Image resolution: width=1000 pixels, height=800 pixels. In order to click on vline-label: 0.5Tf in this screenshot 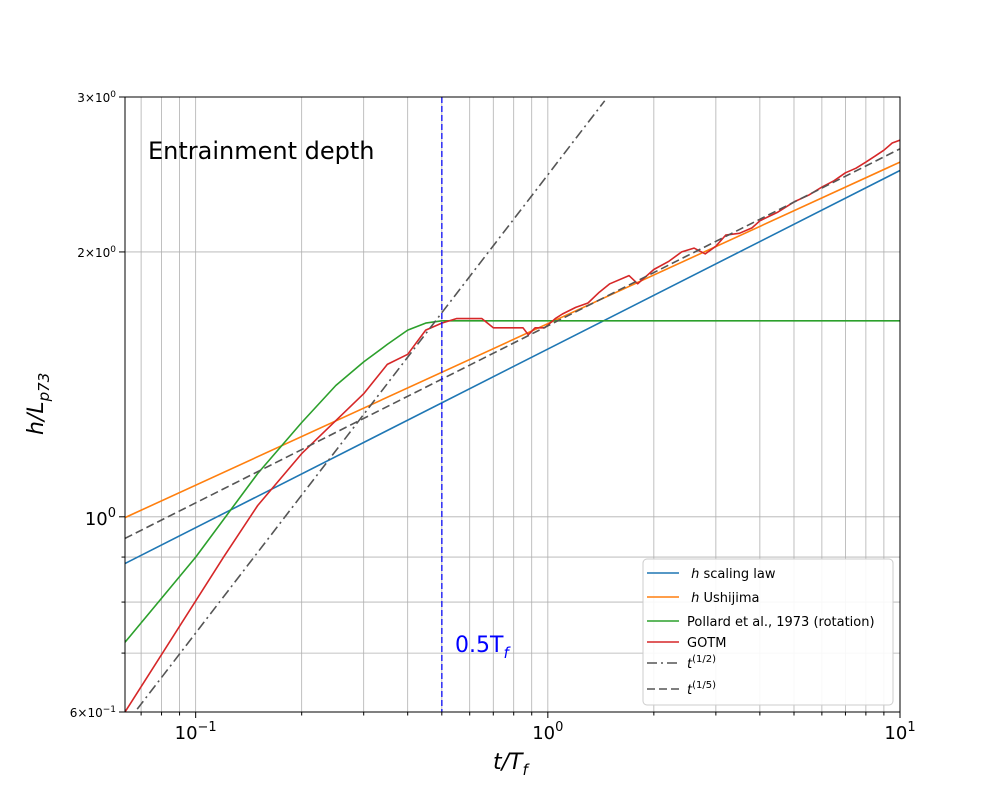, I will do `click(483, 647)`.